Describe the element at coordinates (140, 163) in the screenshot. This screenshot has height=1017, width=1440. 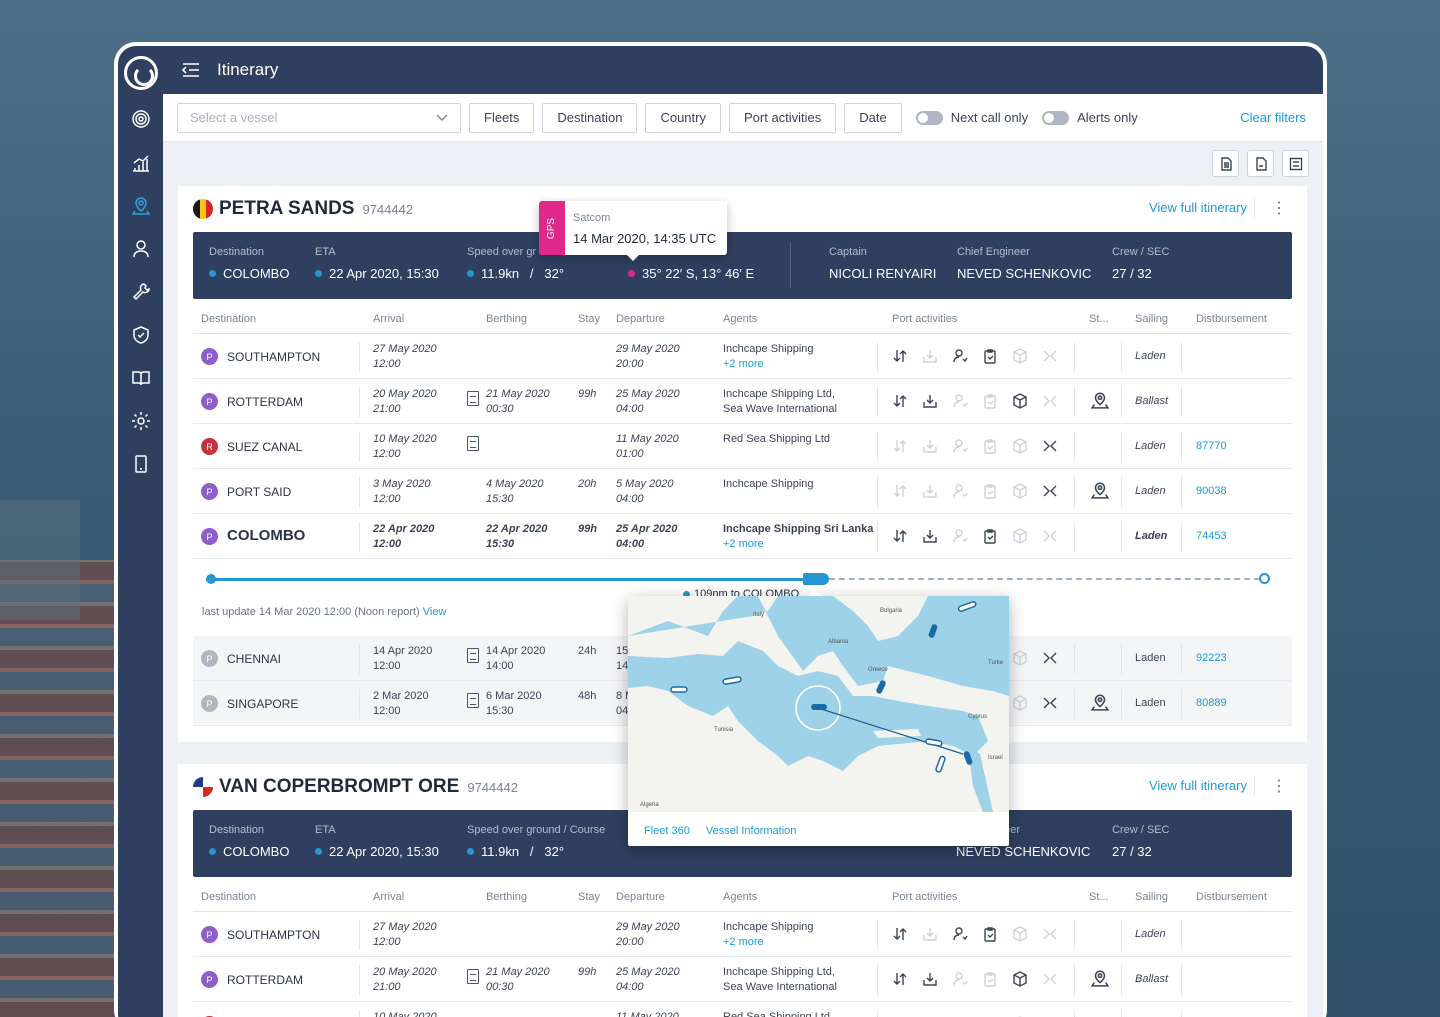
I see `chart-icon` at that location.